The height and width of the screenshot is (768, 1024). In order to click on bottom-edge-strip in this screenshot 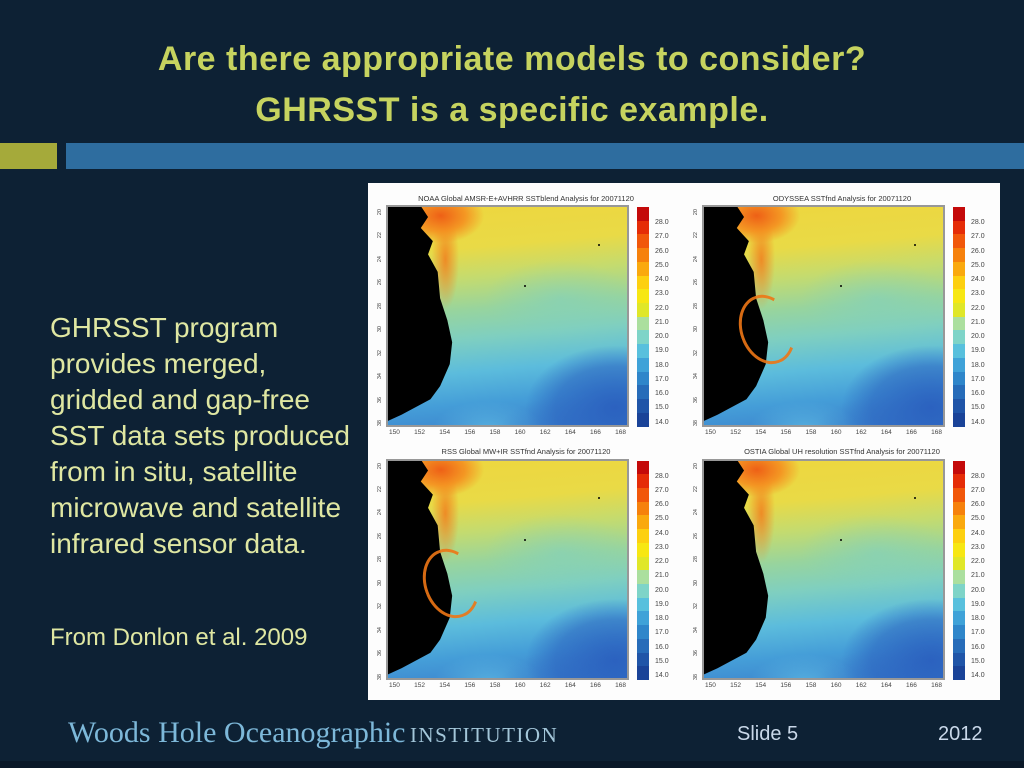, I will do `click(512, 764)`.